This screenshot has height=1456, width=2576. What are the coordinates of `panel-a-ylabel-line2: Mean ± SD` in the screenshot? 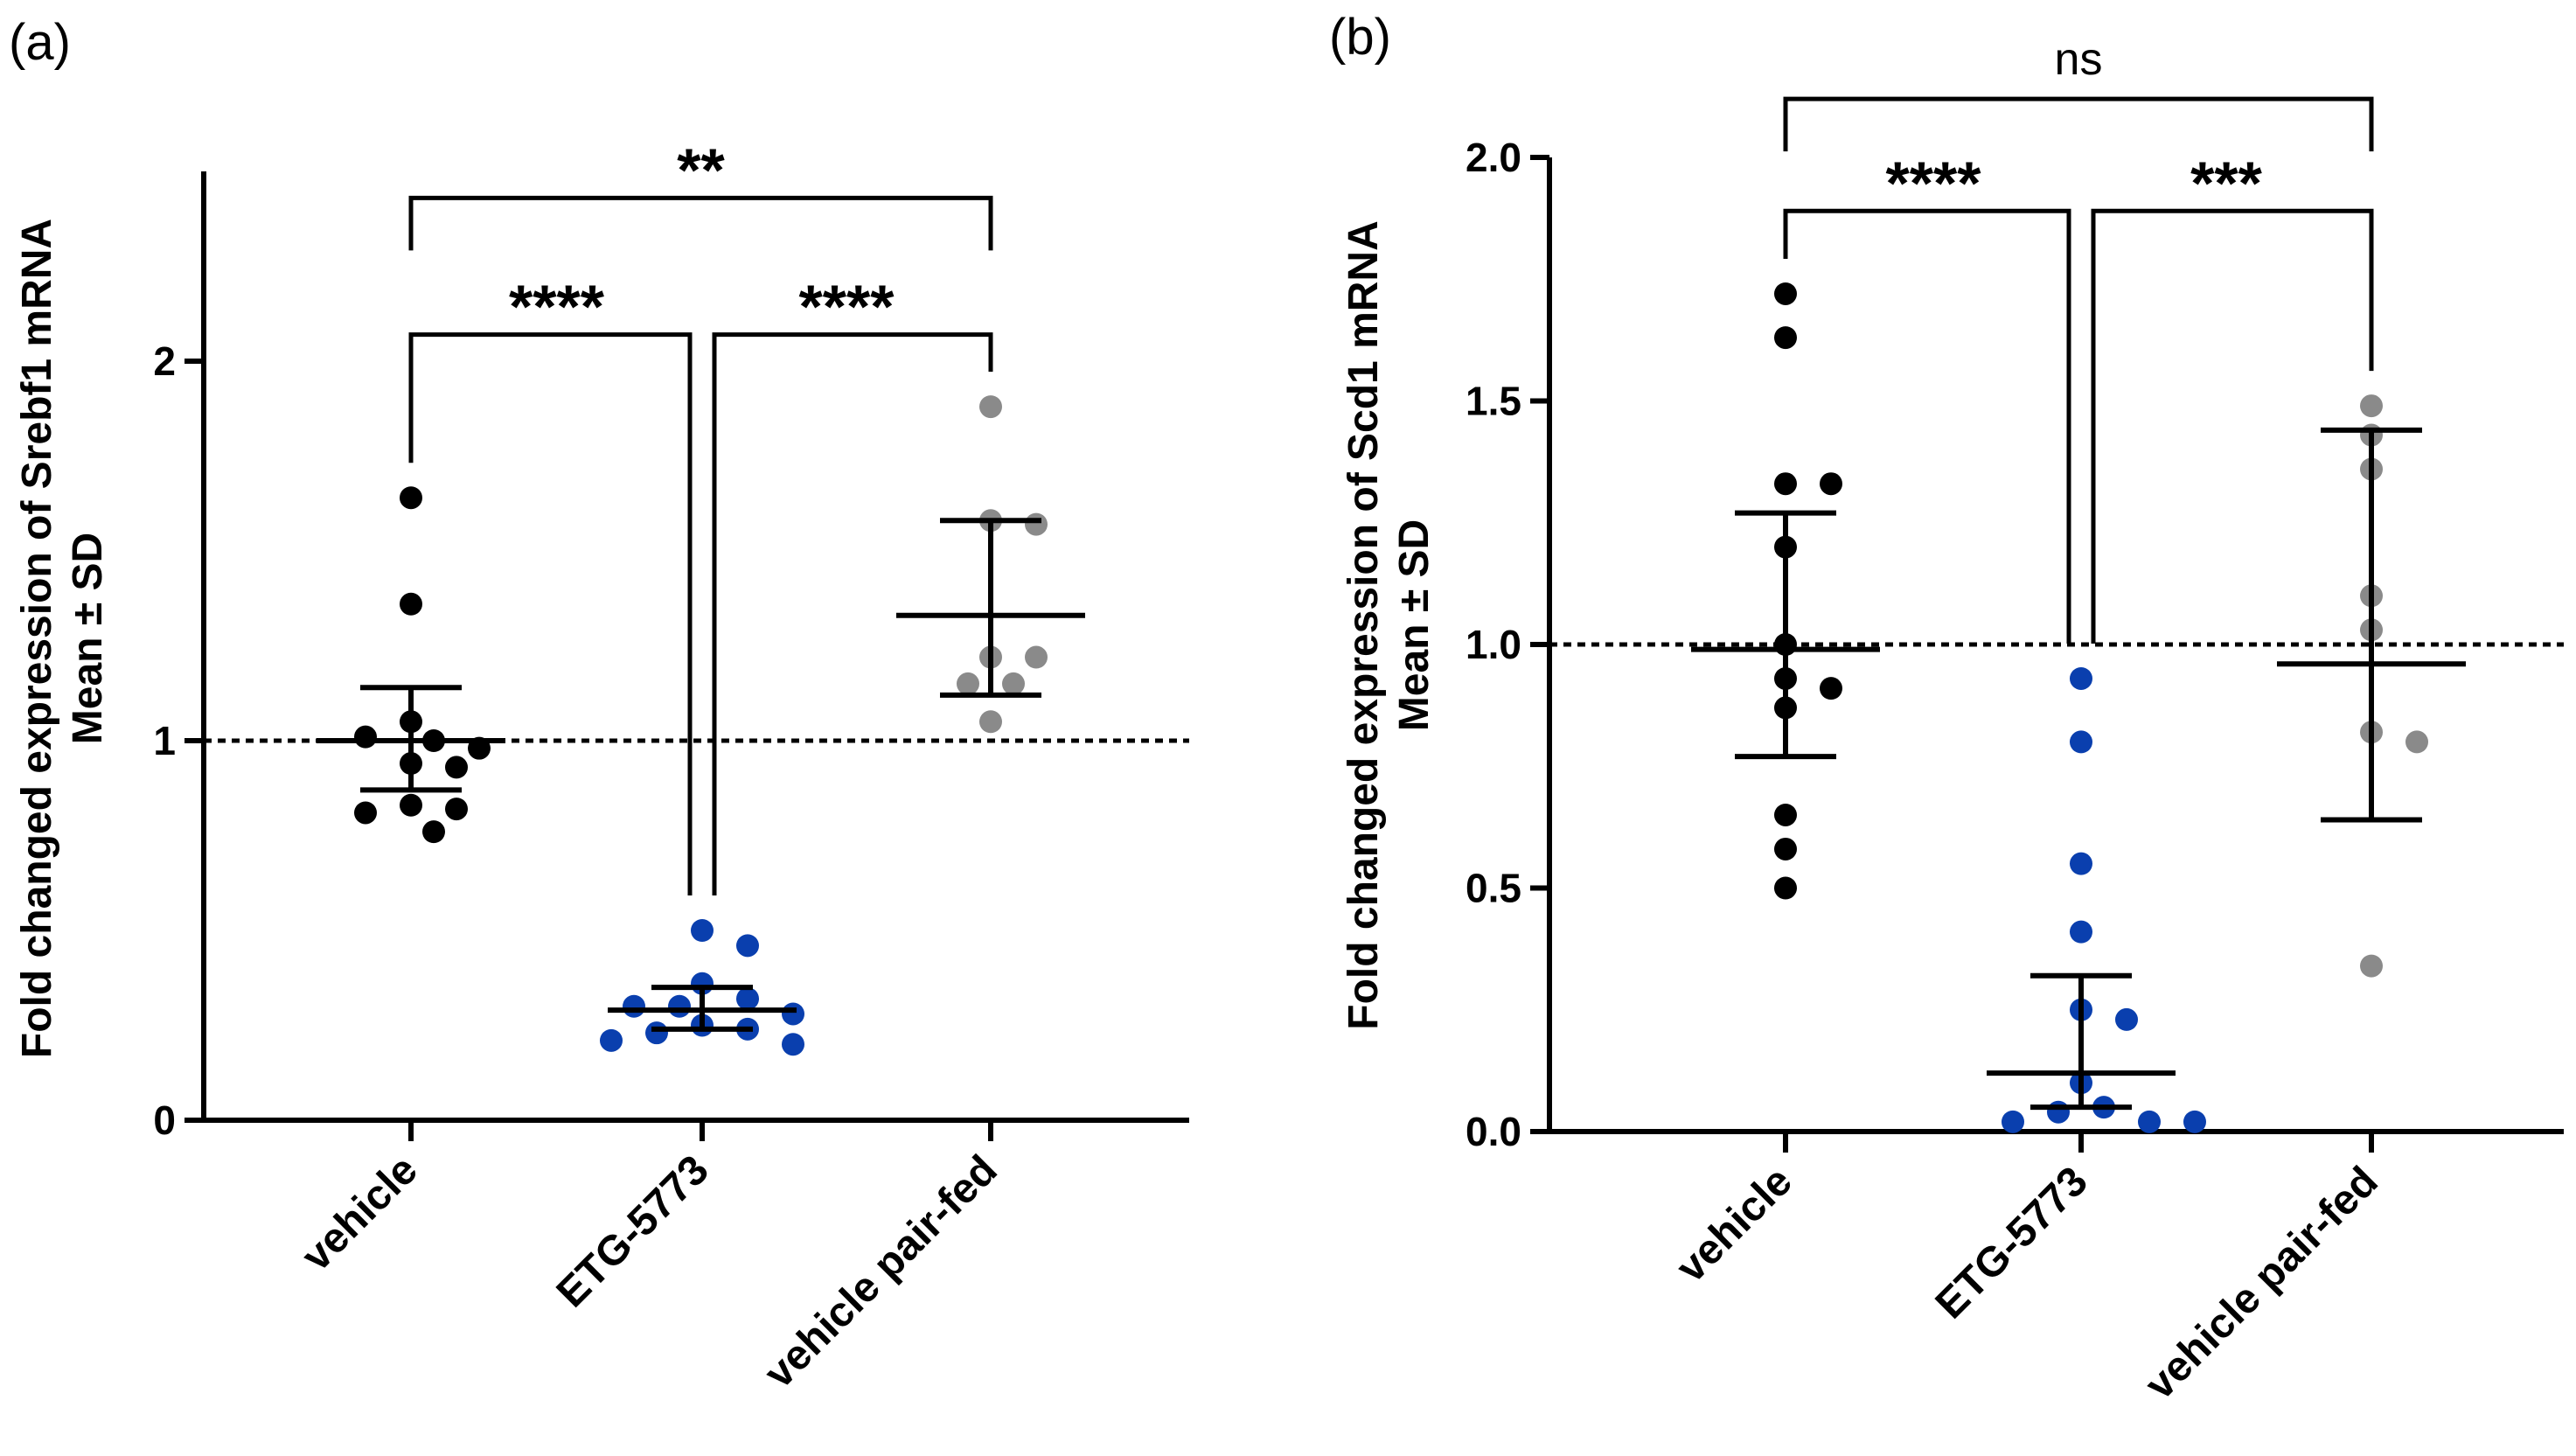 It's located at (88, 638).